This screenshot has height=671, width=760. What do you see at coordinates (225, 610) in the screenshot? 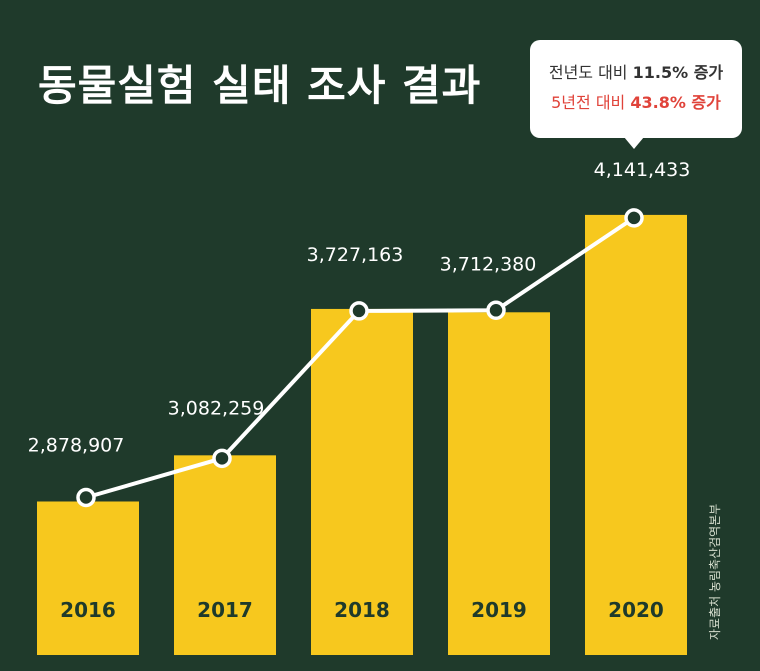
I see `year-label-2017: 2017` at bounding box center [225, 610].